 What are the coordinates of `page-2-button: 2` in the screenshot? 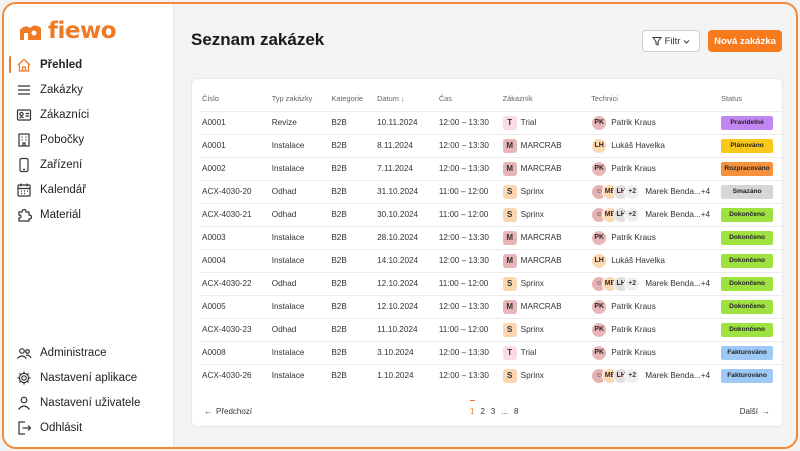 It's located at (482, 411).